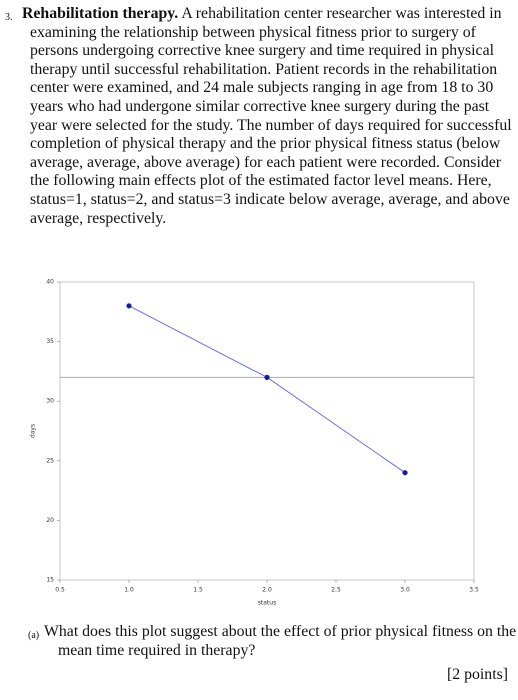 Image resolution: width=518 pixels, height=700 pixels. I want to click on x-tick-label: 3.0, so click(405, 590).